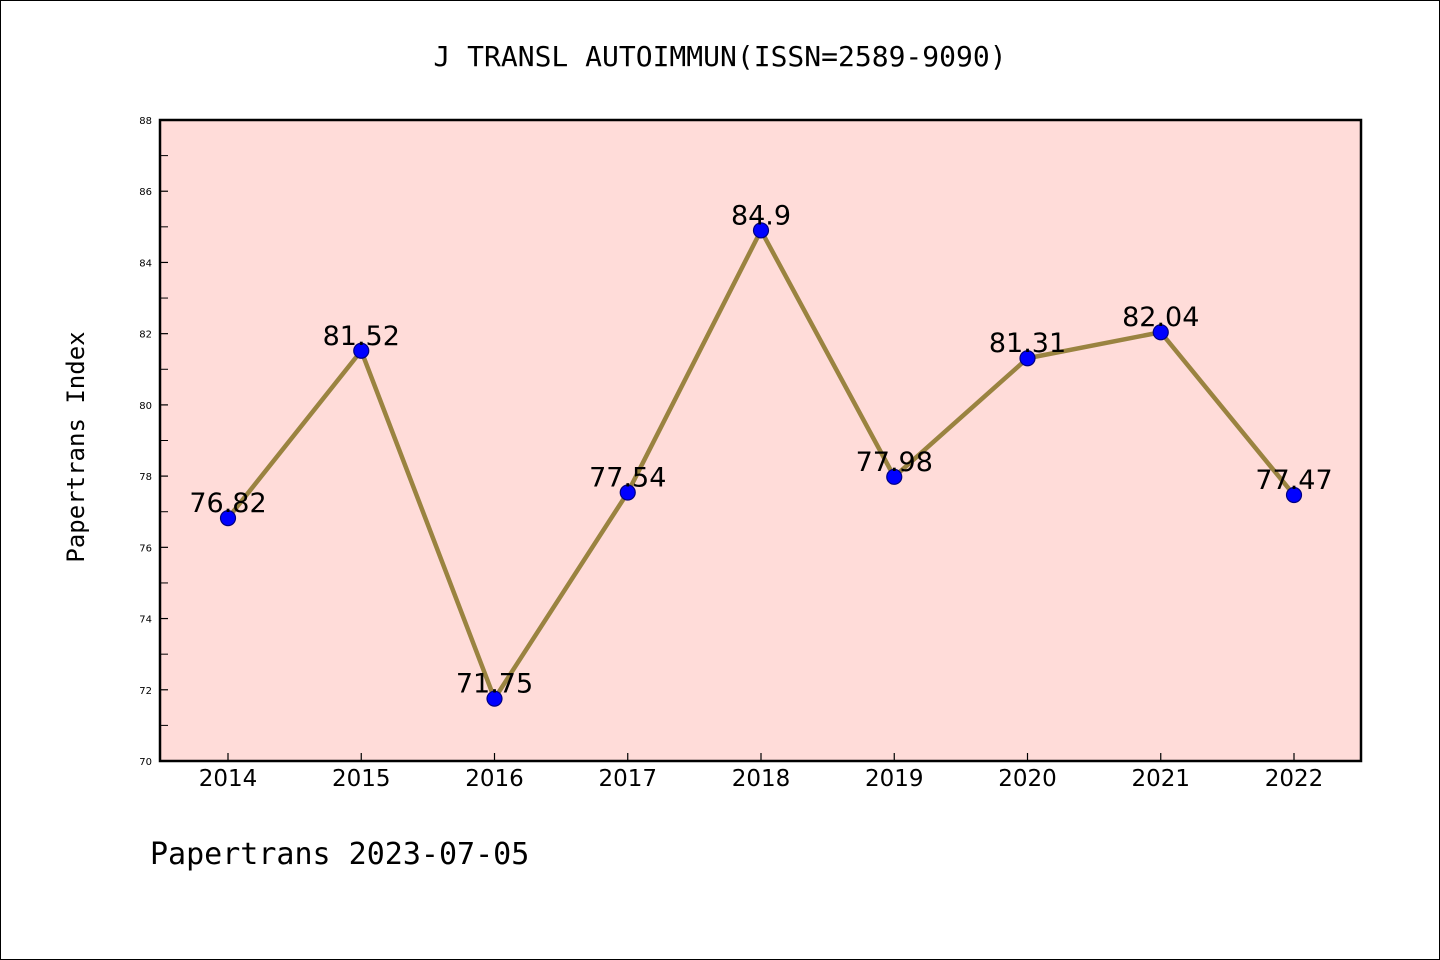 Image resolution: width=1440 pixels, height=960 pixels. Describe the element at coordinates (145, 620) in the screenshot. I see `y-tick-label: 74` at that location.